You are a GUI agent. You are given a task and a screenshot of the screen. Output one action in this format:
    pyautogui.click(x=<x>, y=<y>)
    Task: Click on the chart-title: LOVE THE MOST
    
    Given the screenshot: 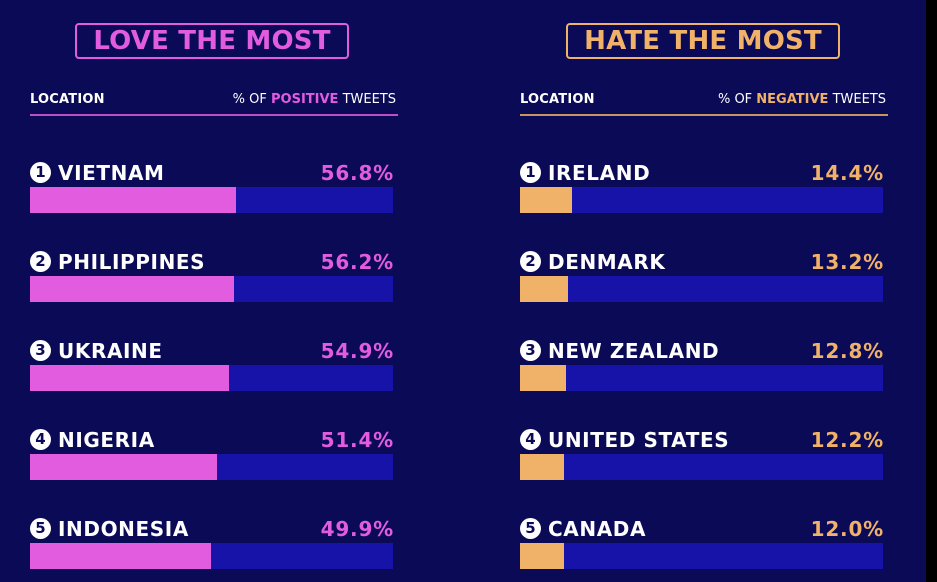 What is the action you would take?
    pyautogui.click(x=212, y=41)
    